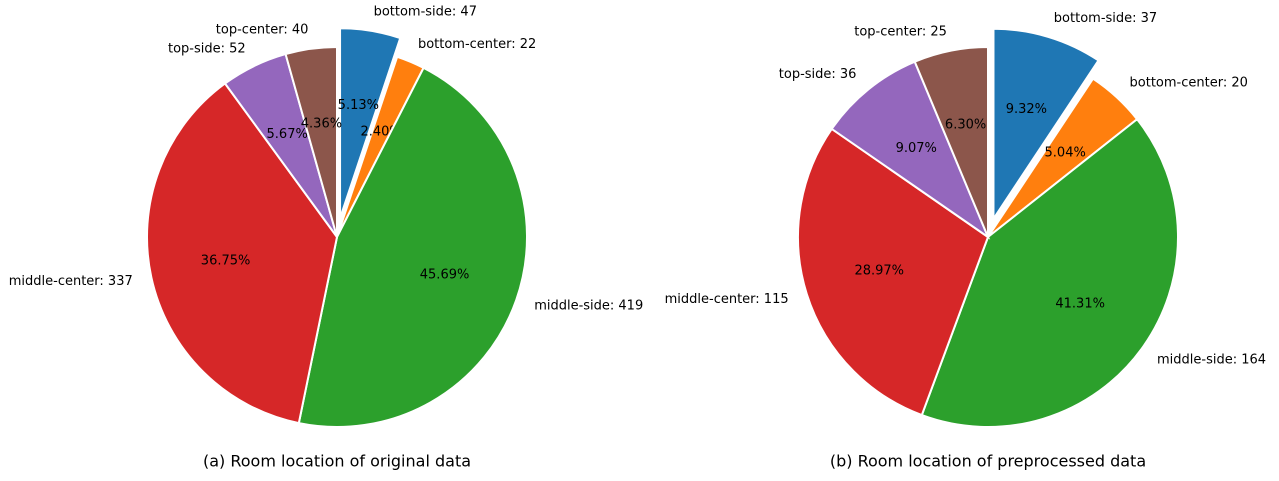 Image resolution: width=1279 pixels, height=481 pixels. Describe the element at coordinates (879, 271) in the screenshot. I see `percent-label: 28.97%` at that location.